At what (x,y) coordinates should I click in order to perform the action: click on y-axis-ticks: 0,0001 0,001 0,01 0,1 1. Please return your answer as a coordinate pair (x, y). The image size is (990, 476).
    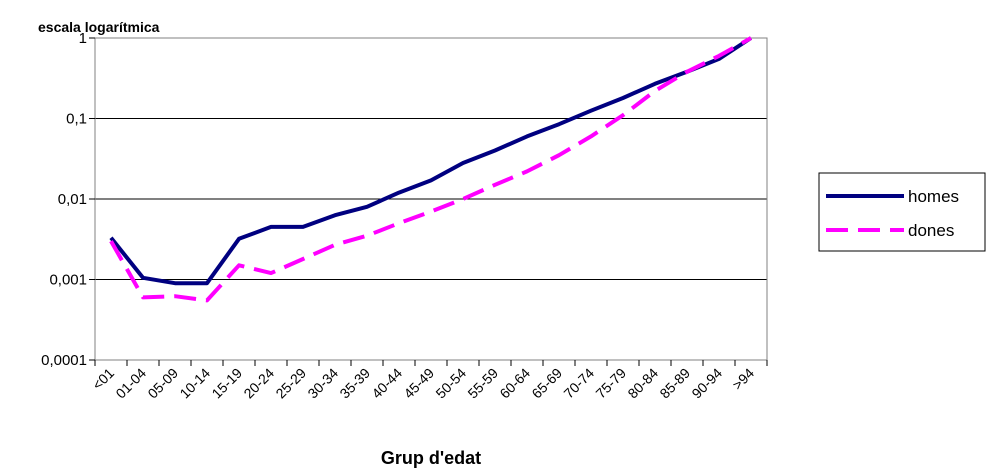
    Looking at the image, I should click on (68, 199).